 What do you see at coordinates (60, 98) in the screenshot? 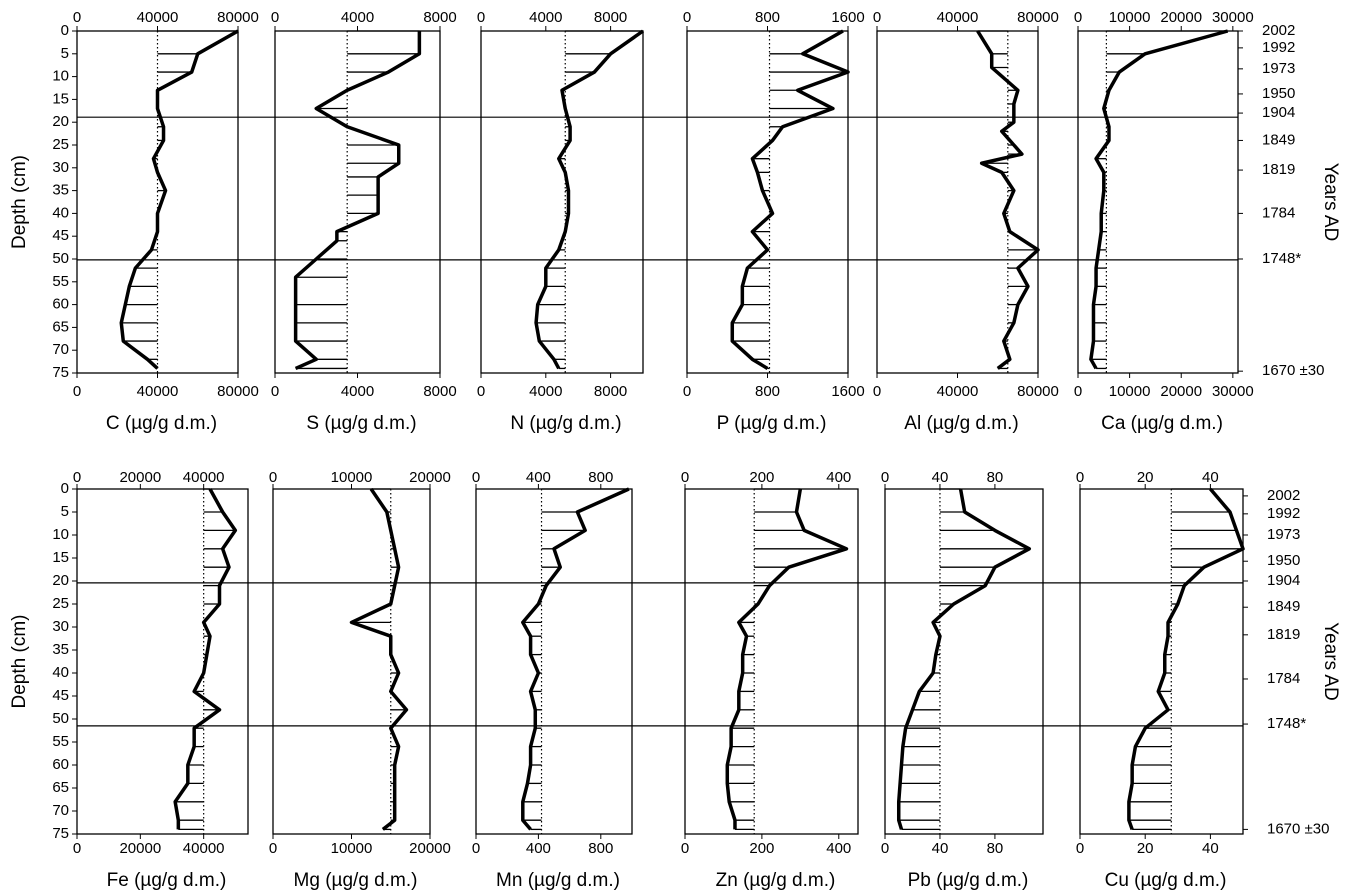
I see `y-tick-label: 15` at bounding box center [60, 98].